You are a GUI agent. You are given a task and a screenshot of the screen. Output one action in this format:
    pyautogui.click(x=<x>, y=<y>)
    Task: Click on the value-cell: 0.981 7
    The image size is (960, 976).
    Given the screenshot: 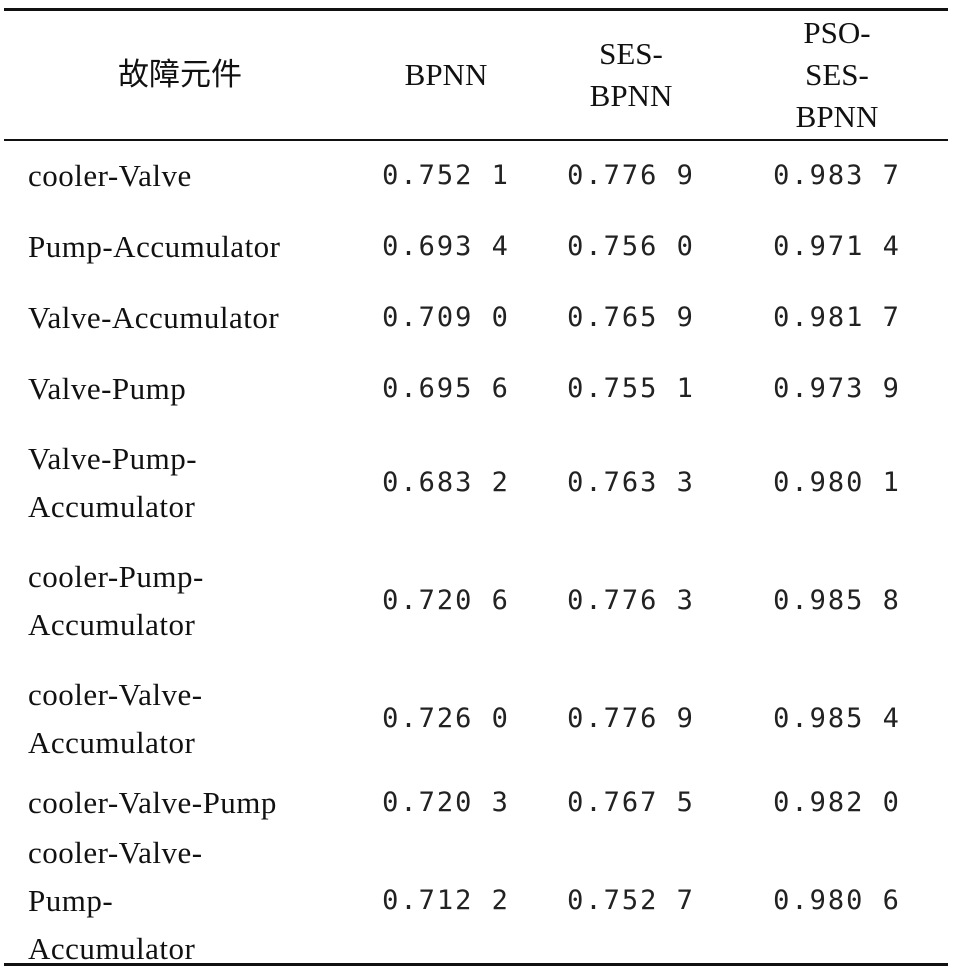 What is the action you would take?
    pyautogui.click(x=837, y=317)
    